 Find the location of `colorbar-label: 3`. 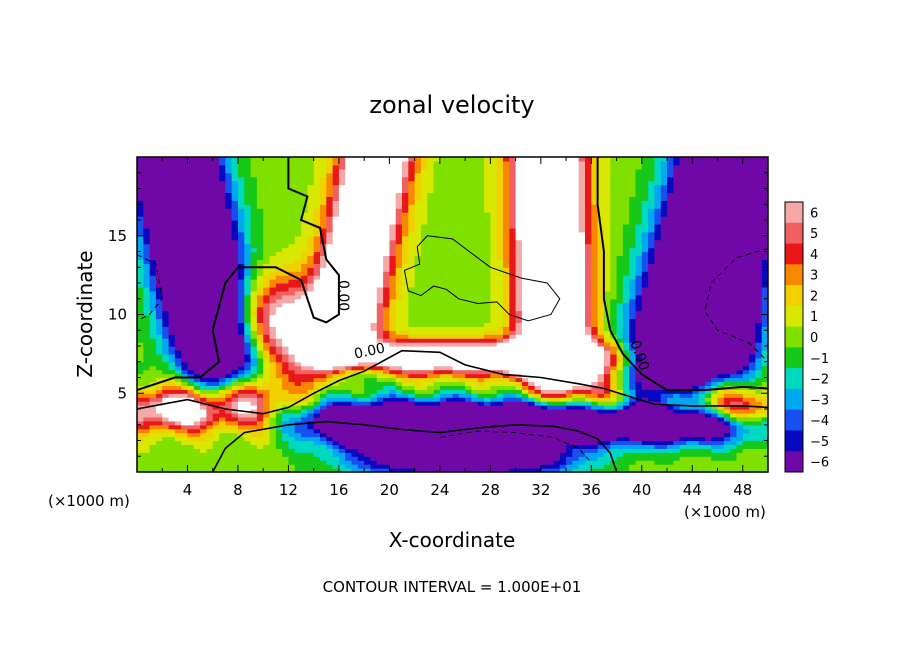

colorbar-label: 3 is located at coordinates (814, 276).